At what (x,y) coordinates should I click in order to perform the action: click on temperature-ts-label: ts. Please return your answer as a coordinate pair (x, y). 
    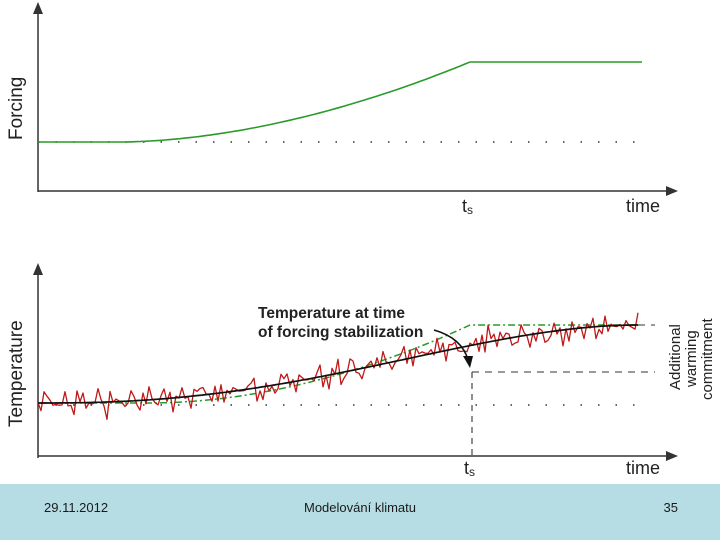
    Looking at the image, I should click on (469, 468).